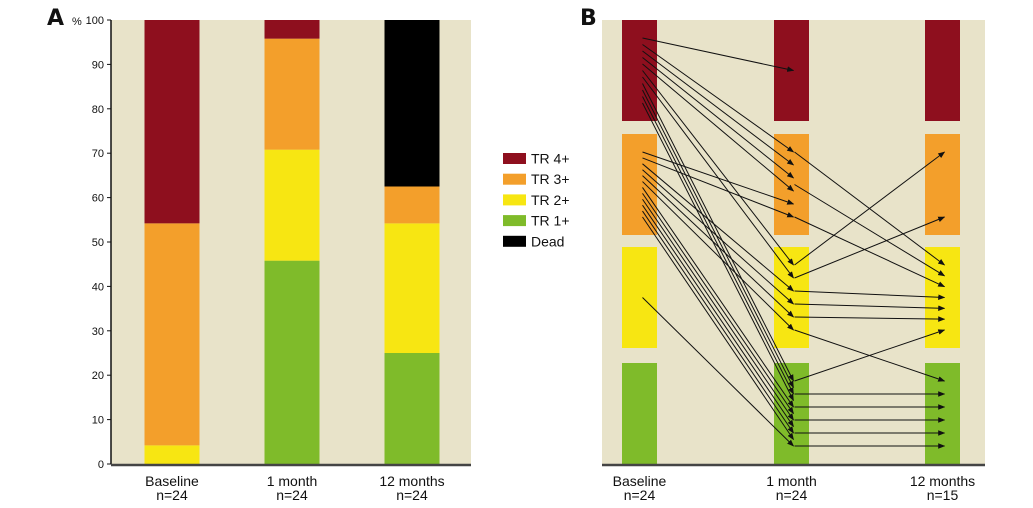 The image size is (1033, 508). I want to click on legend-label: TR 1+, so click(550, 221).